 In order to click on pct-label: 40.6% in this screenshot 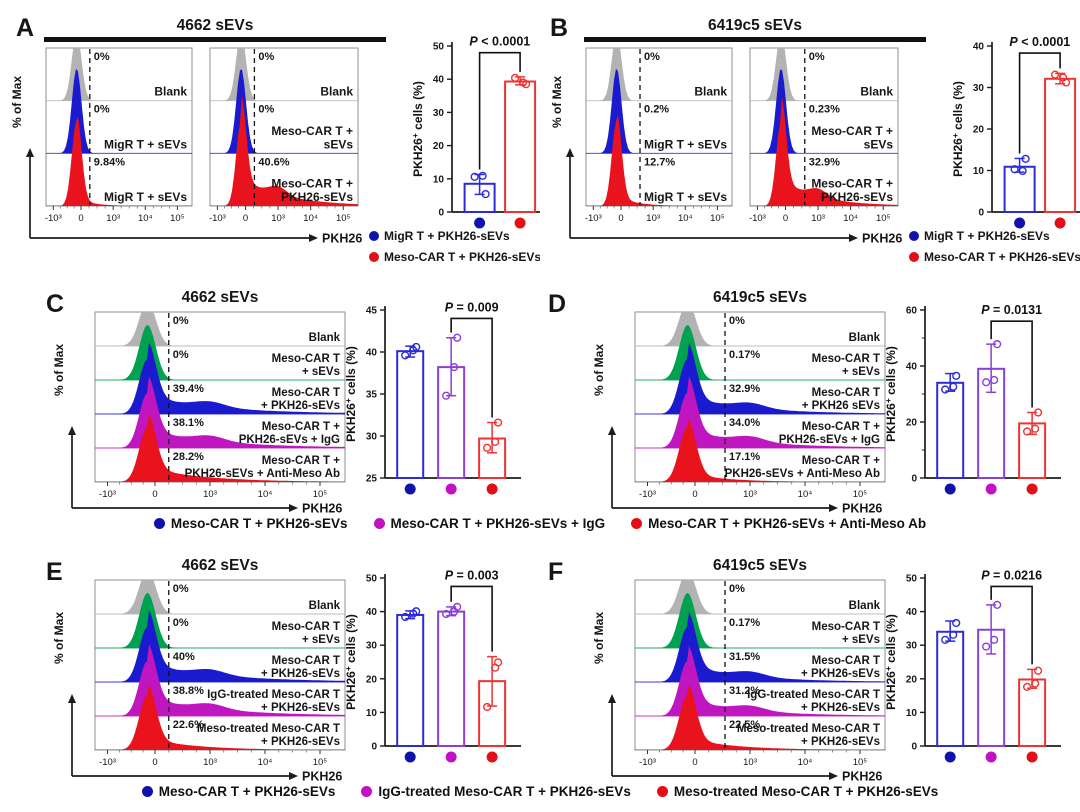, I will do `click(273, 162)`.